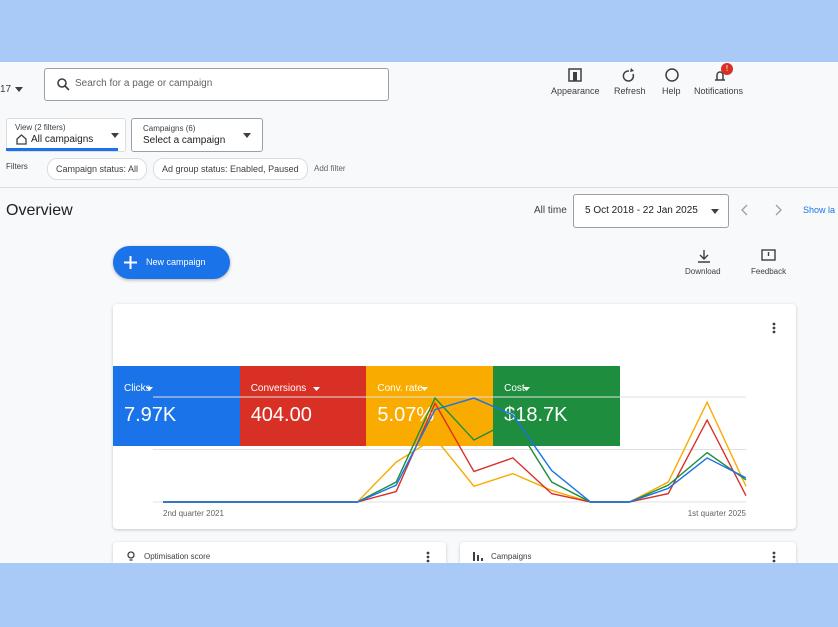 The width and height of the screenshot is (838, 627). I want to click on campaign-dropdown: Campaigns (6) Select a campaign, so click(197, 135).